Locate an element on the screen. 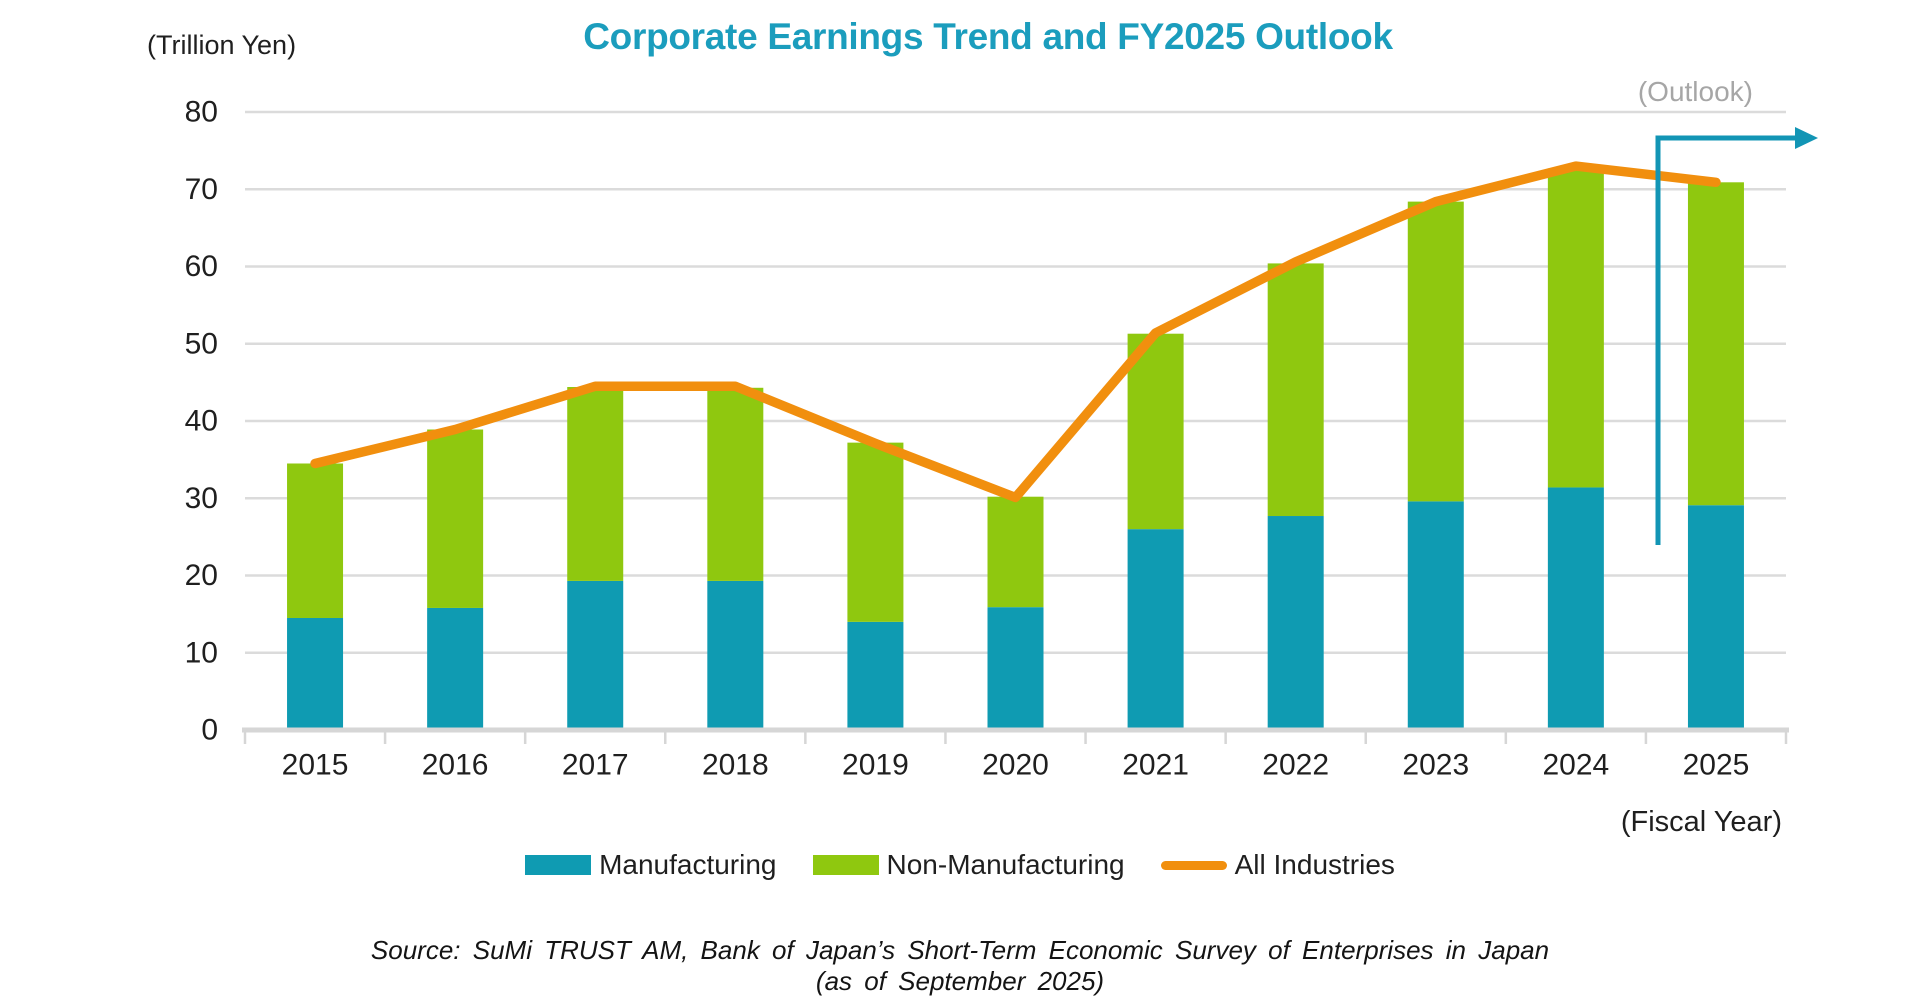 Image resolution: width=1920 pixels, height=998 pixels. legend-item-non-manufacturing: Non-Manufacturing is located at coordinates (968, 865).